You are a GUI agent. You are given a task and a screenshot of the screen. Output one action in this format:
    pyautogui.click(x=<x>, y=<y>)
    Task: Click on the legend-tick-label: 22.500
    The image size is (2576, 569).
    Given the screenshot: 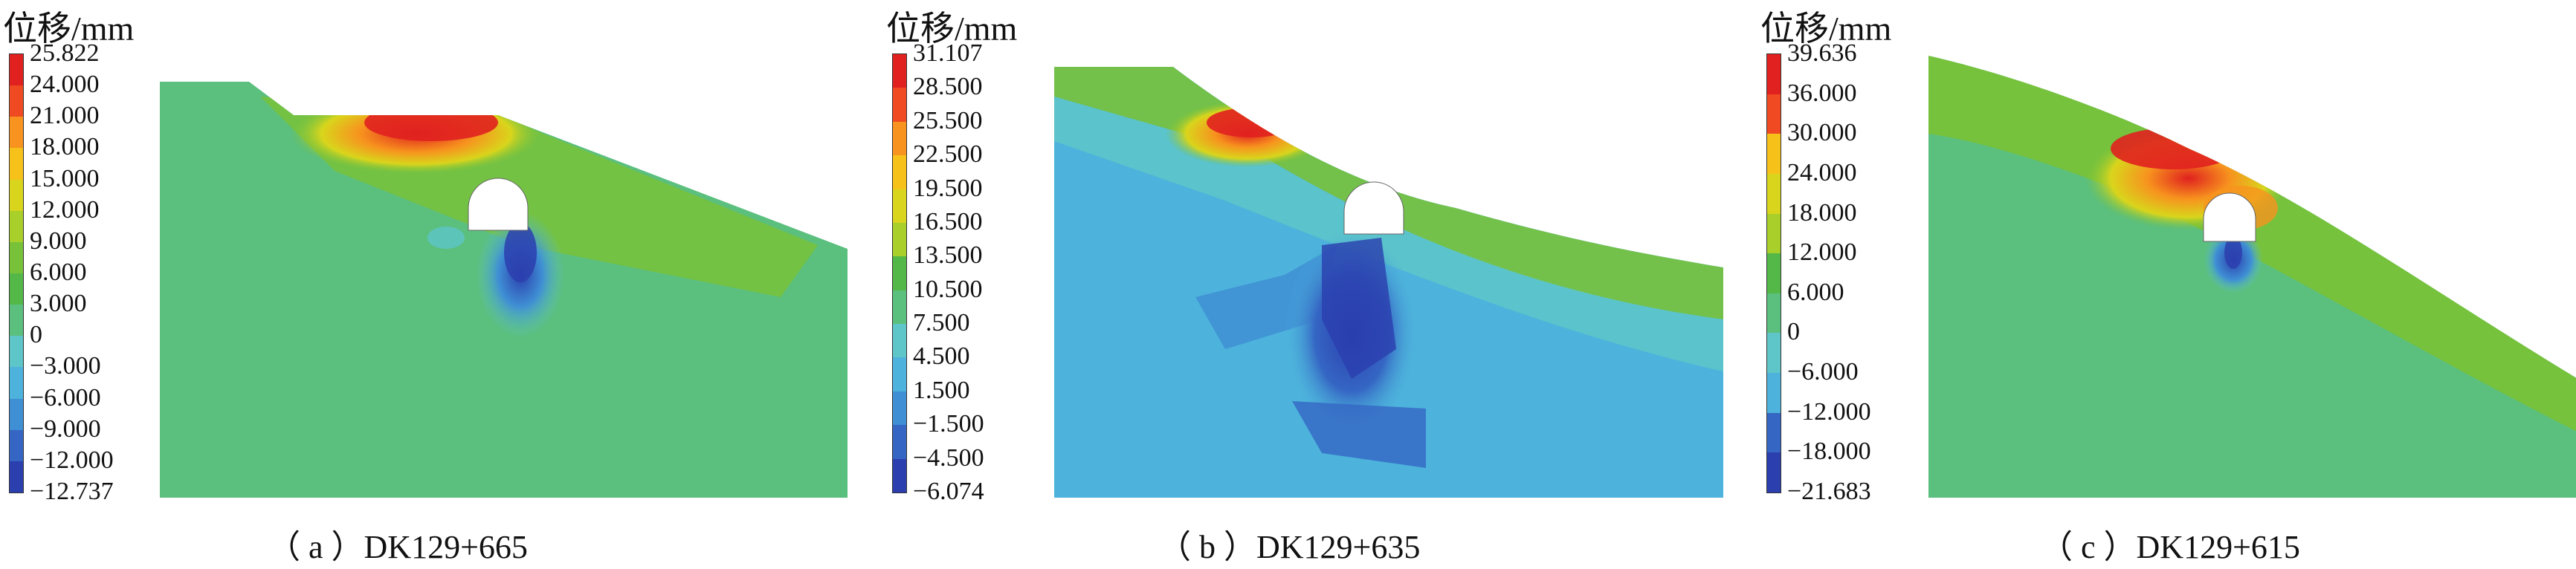 What is the action you would take?
    pyautogui.click(x=948, y=154)
    